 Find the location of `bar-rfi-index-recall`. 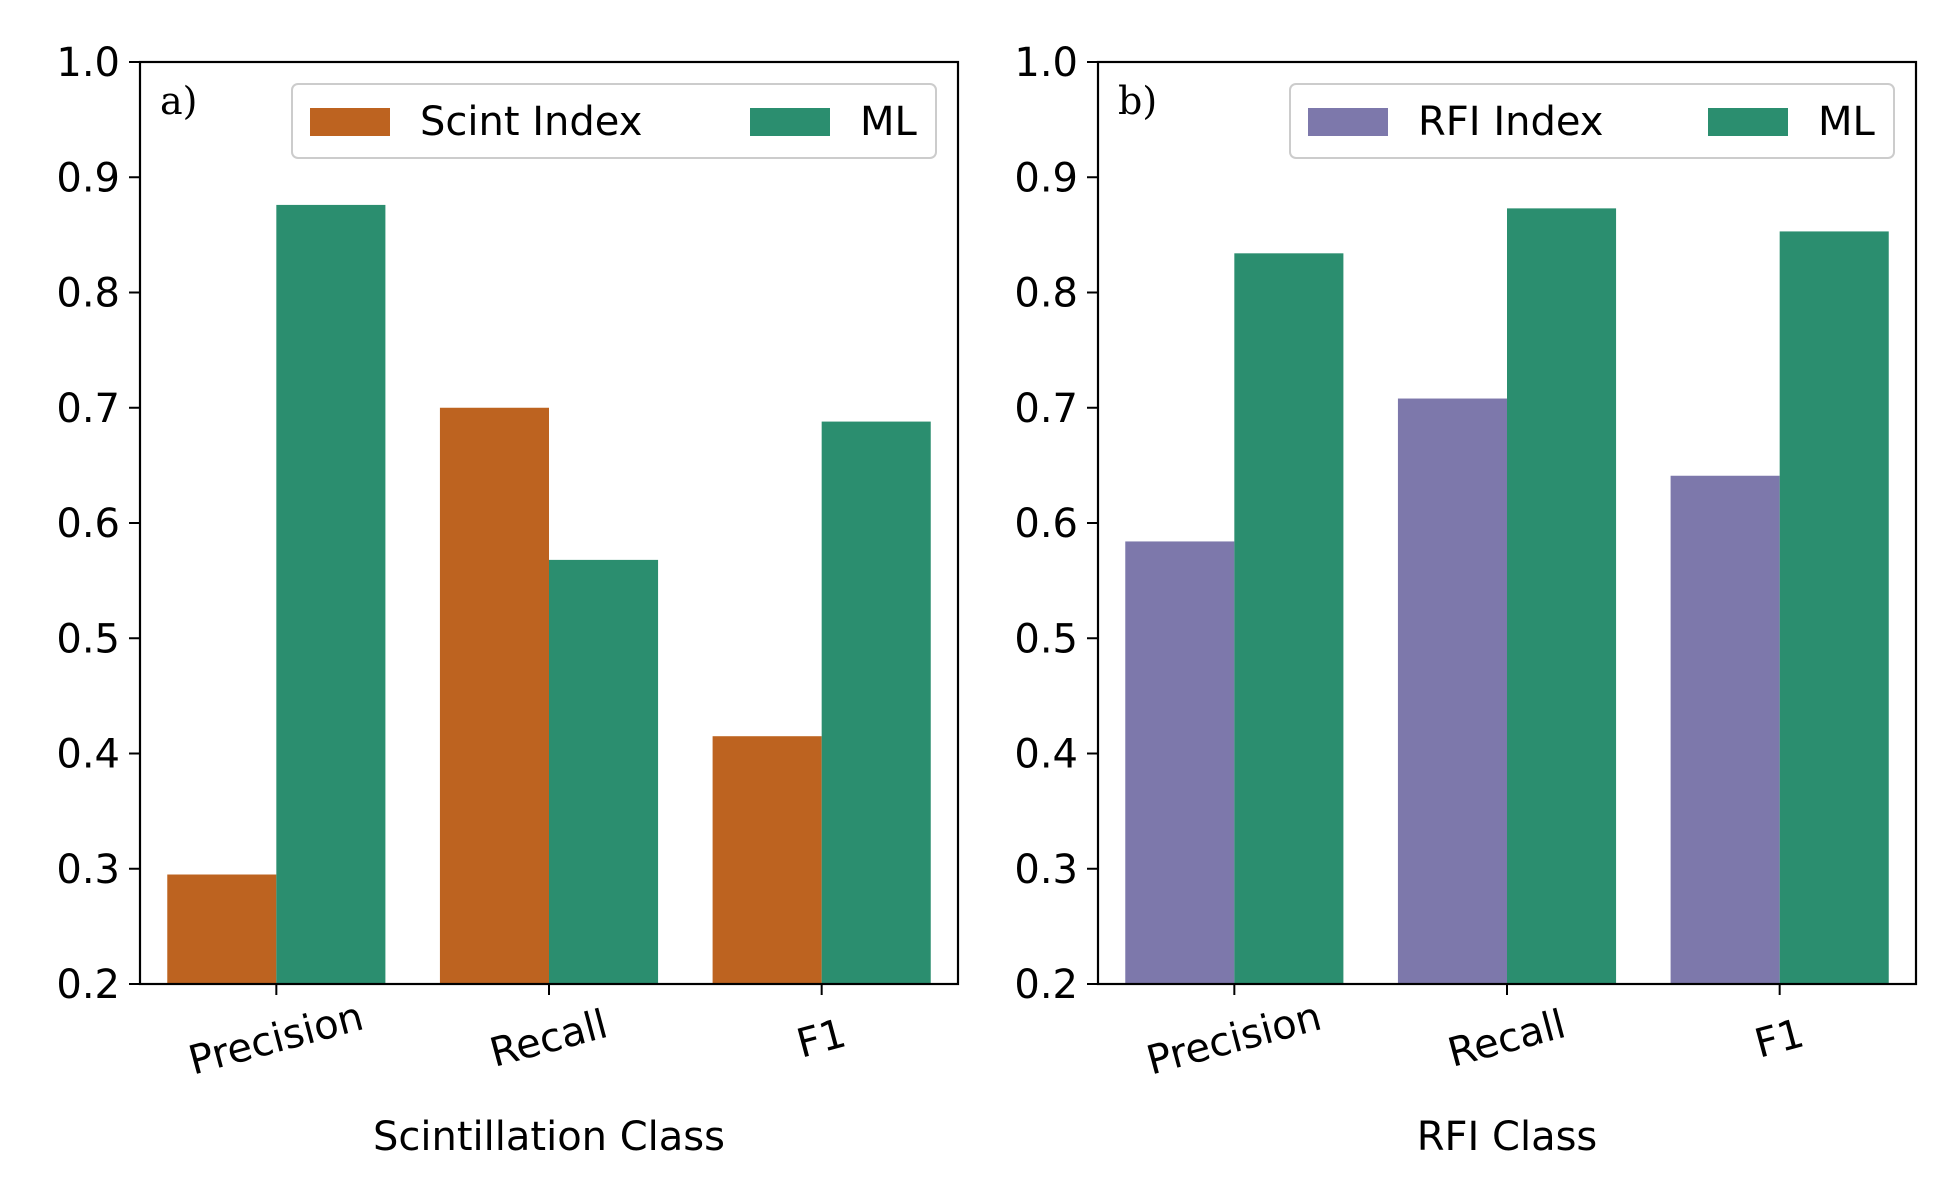

bar-rfi-index-recall is located at coordinates (1452, 691).